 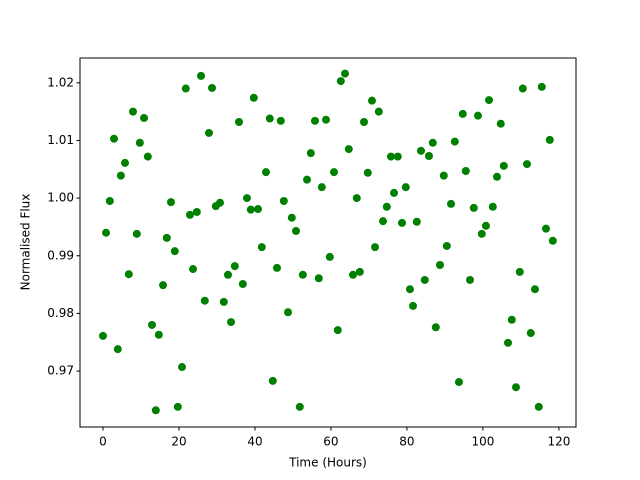 What do you see at coordinates (26, 242) in the screenshot?
I see `y-axis-label: Normalised Flux` at bounding box center [26, 242].